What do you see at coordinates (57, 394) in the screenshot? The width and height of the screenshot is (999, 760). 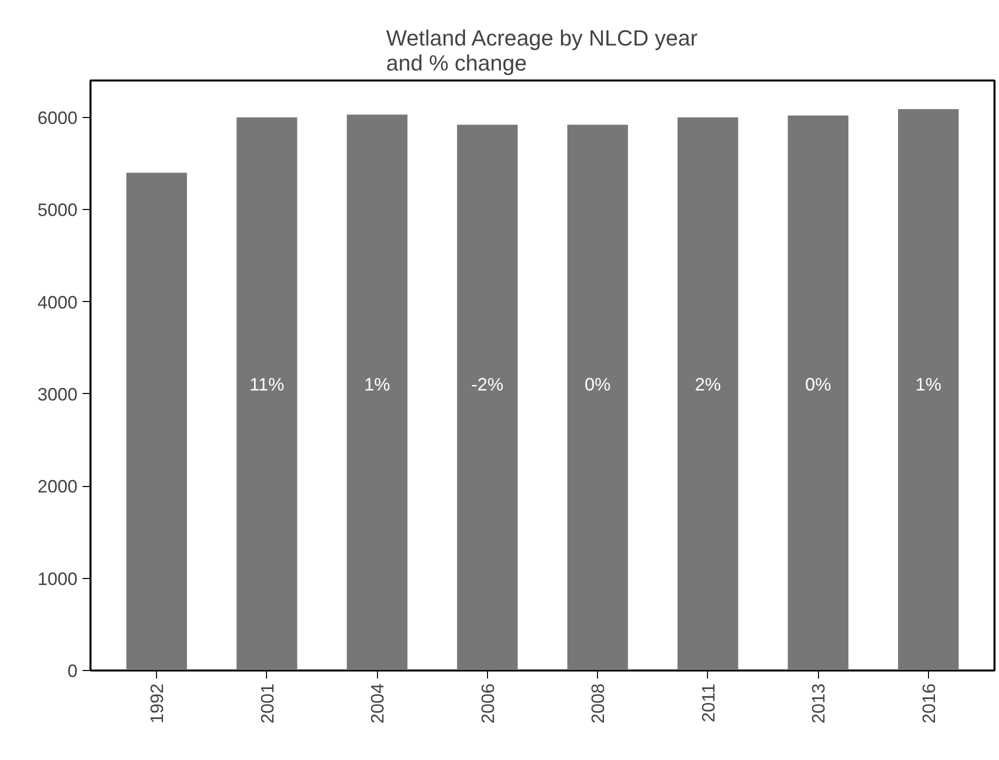 I see `y-tick-label: 3000` at bounding box center [57, 394].